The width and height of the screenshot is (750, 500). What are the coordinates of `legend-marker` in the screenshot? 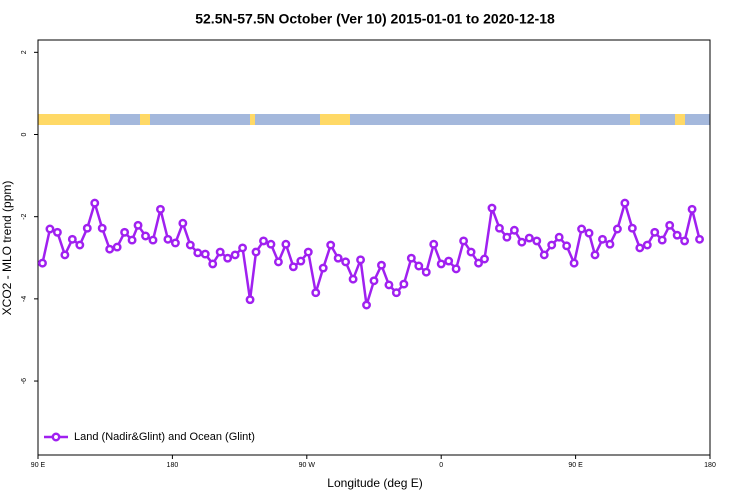 It's located at (56, 437).